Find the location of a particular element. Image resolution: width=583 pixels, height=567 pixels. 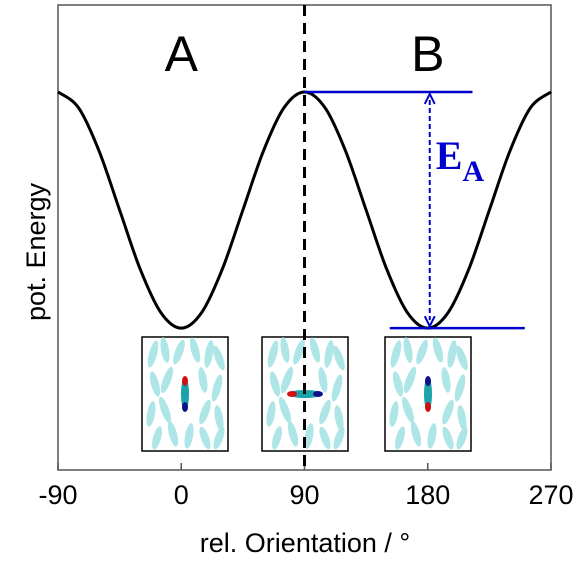

x-tick-label: 180 is located at coordinates (427, 495).